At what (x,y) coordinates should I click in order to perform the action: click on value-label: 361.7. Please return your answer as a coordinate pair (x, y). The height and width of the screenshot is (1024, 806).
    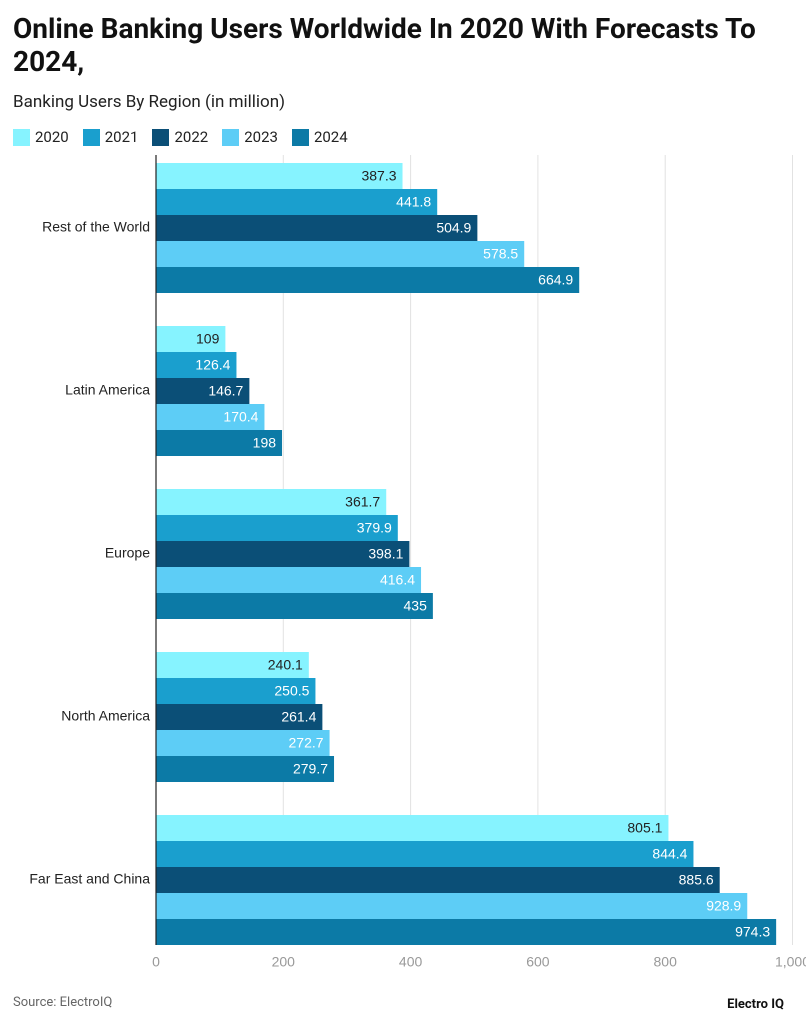
    Looking at the image, I should click on (362, 502).